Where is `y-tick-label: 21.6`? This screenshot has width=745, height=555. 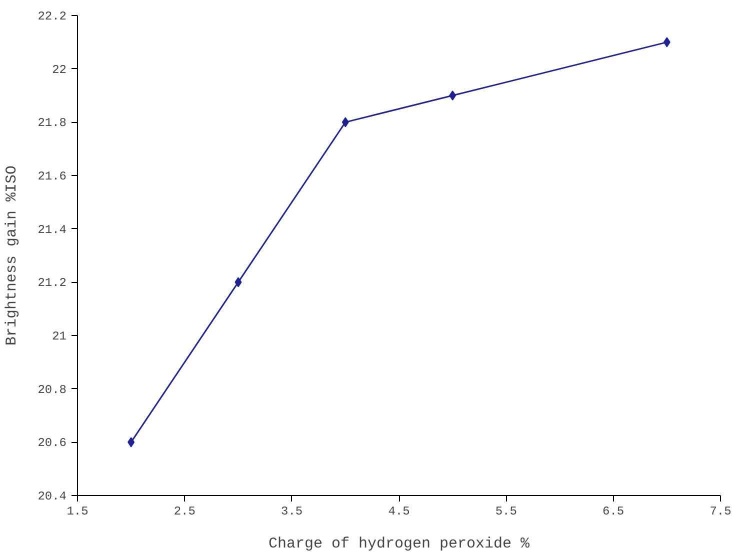 y-tick-label: 21.6 is located at coordinates (52, 177).